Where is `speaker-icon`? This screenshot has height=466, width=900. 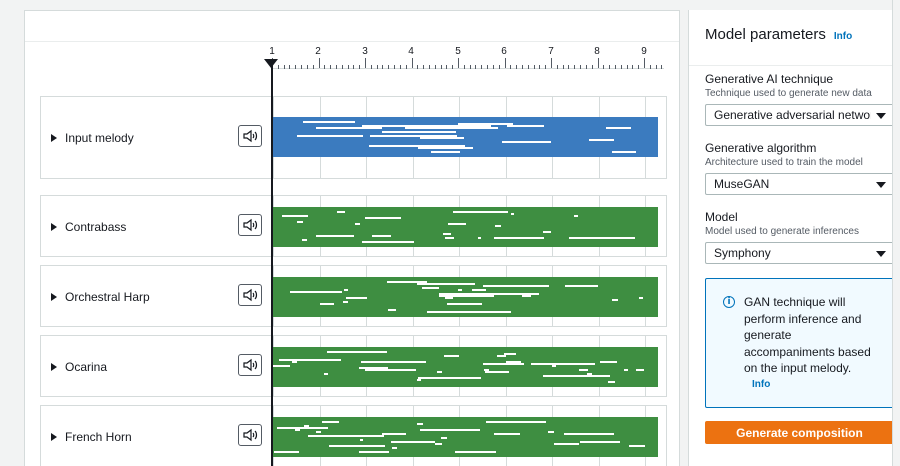 speaker-icon is located at coordinates (250, 136).